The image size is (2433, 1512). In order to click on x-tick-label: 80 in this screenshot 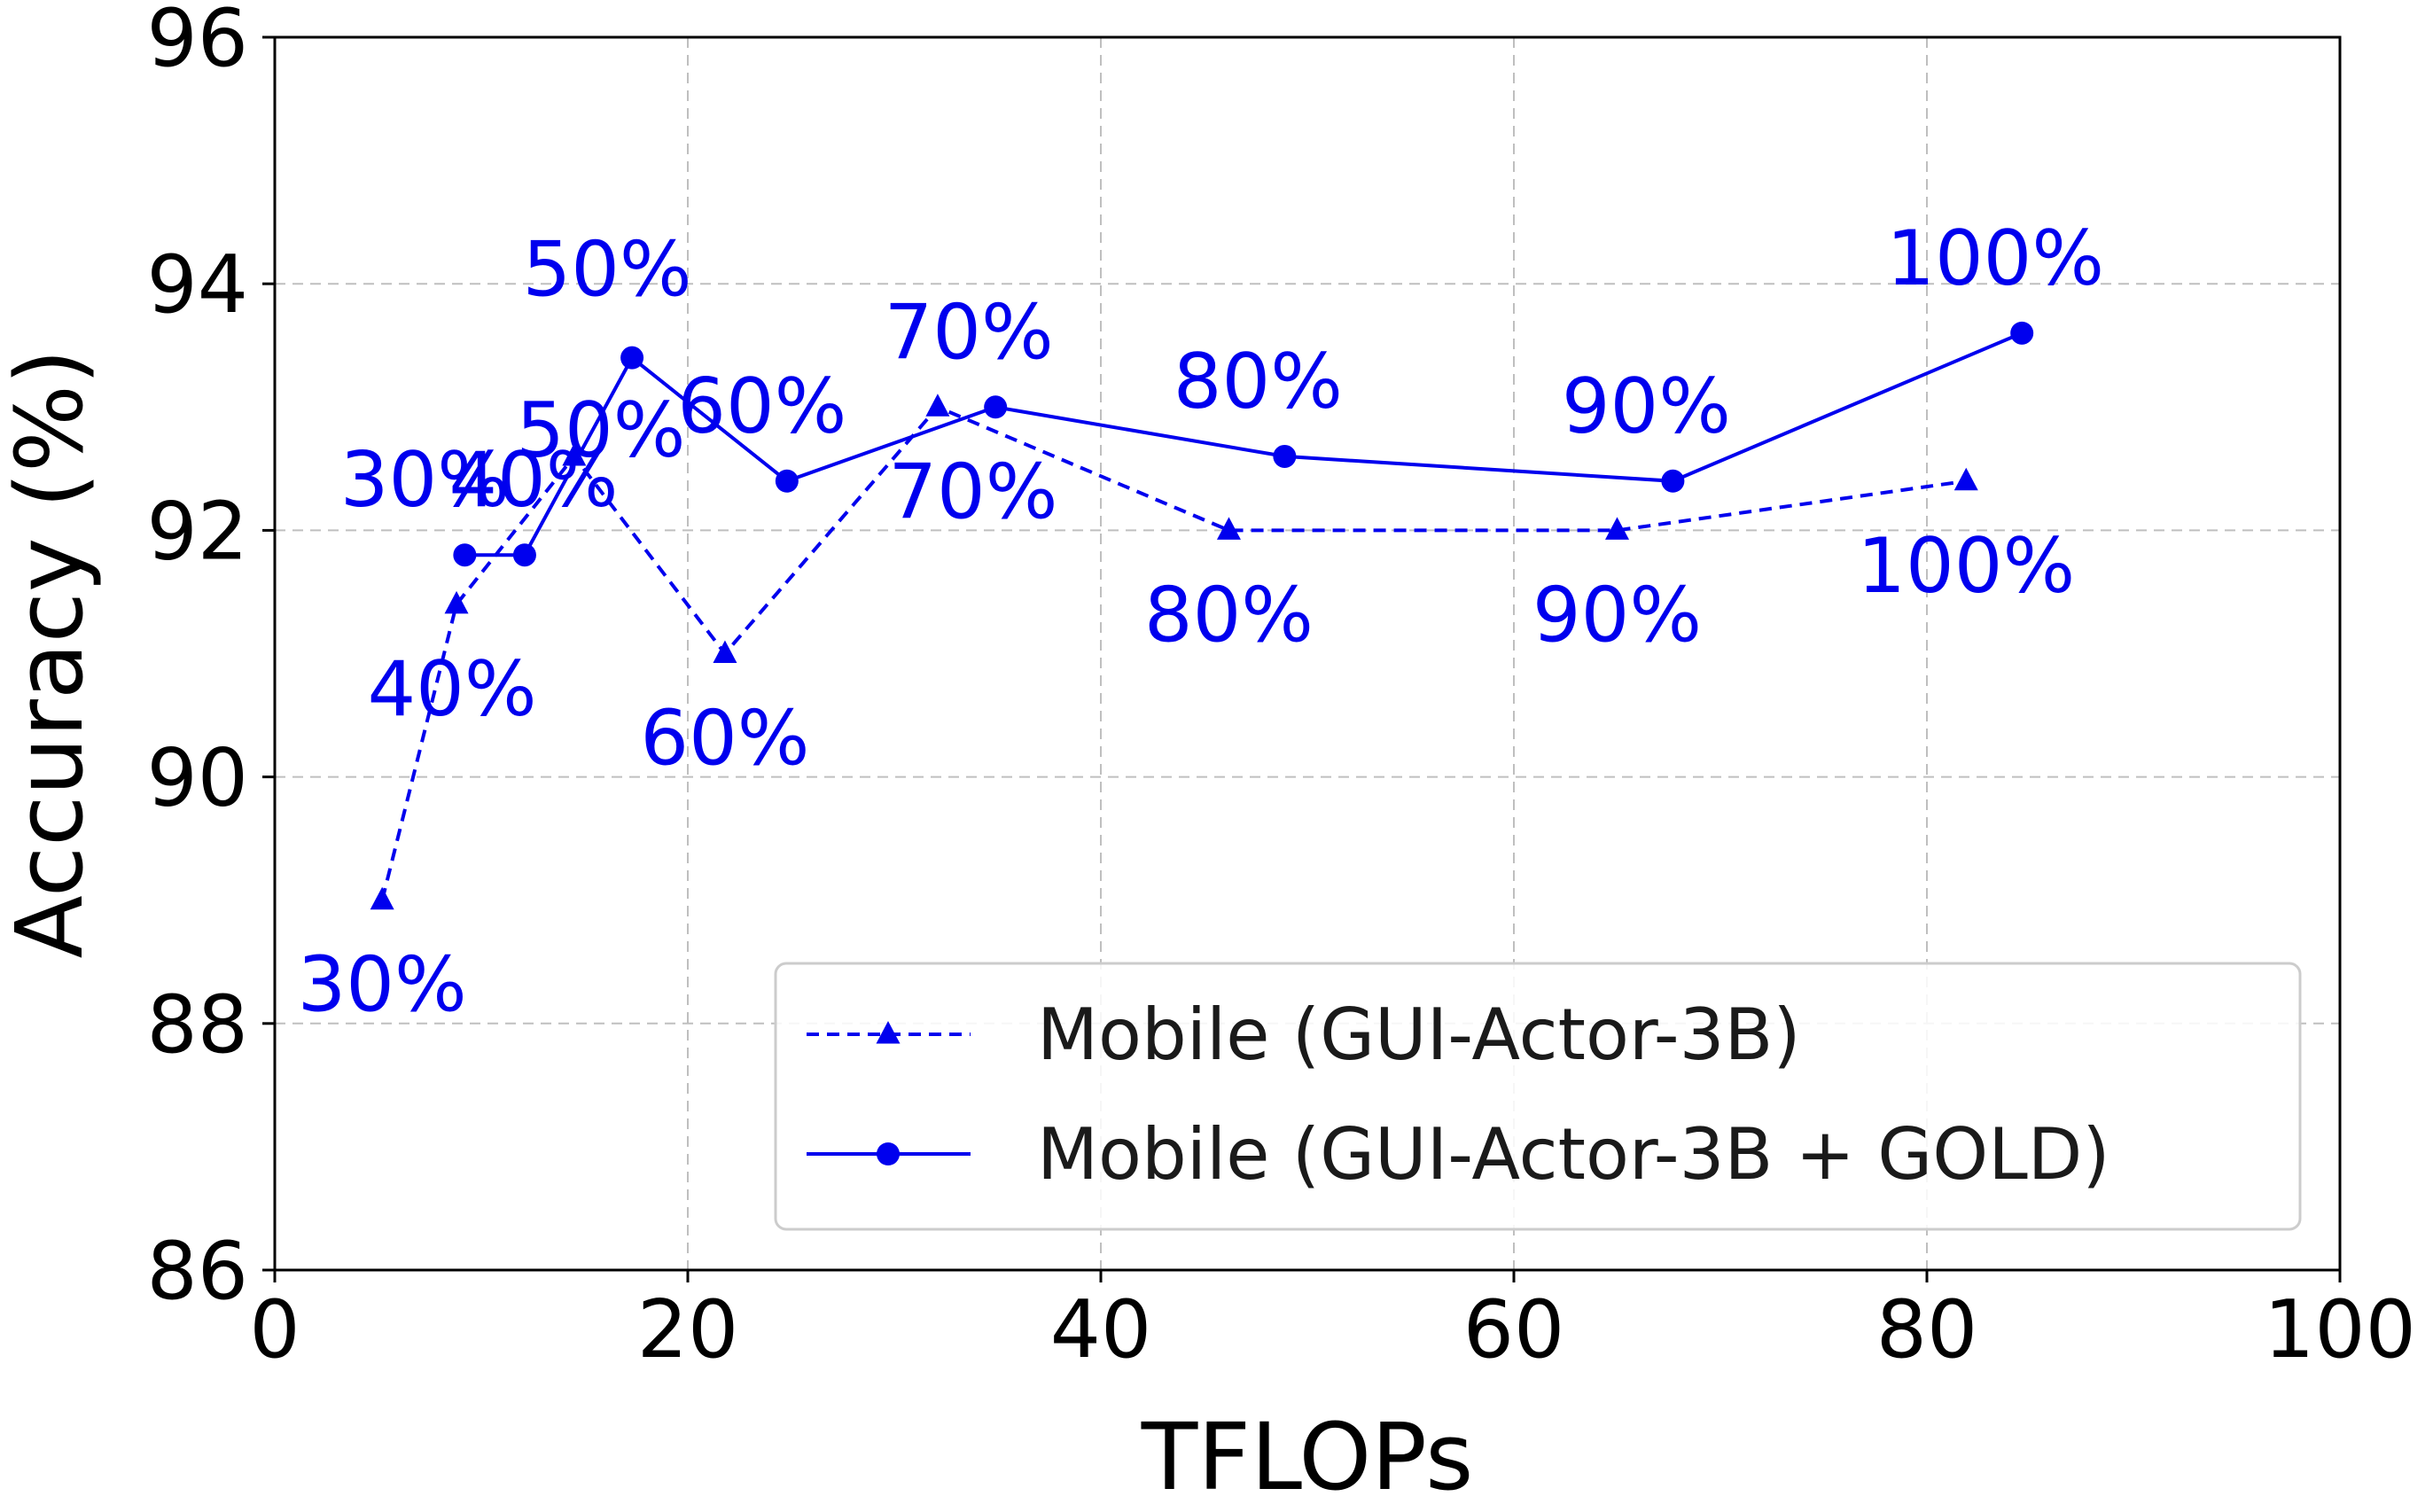, I will do `click(1927, 1330)`.